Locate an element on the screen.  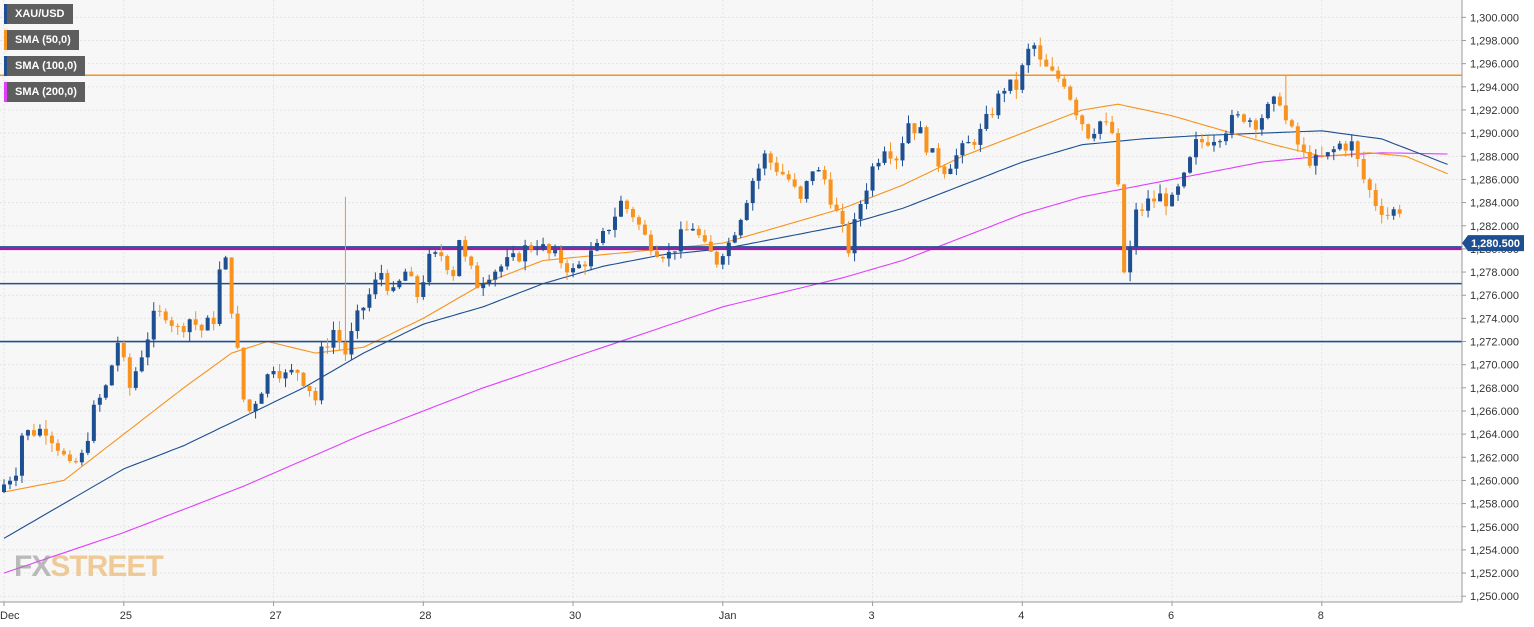
legend-item-sma50: SMA (50,0) is located at coordinates (41, 40).